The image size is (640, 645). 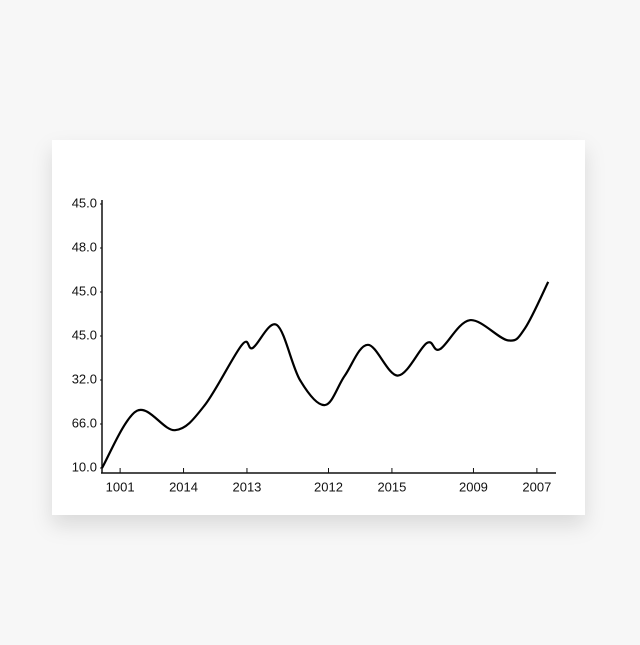 I want to click on y-tick-label: 66.0, so click(x=84, y=422).